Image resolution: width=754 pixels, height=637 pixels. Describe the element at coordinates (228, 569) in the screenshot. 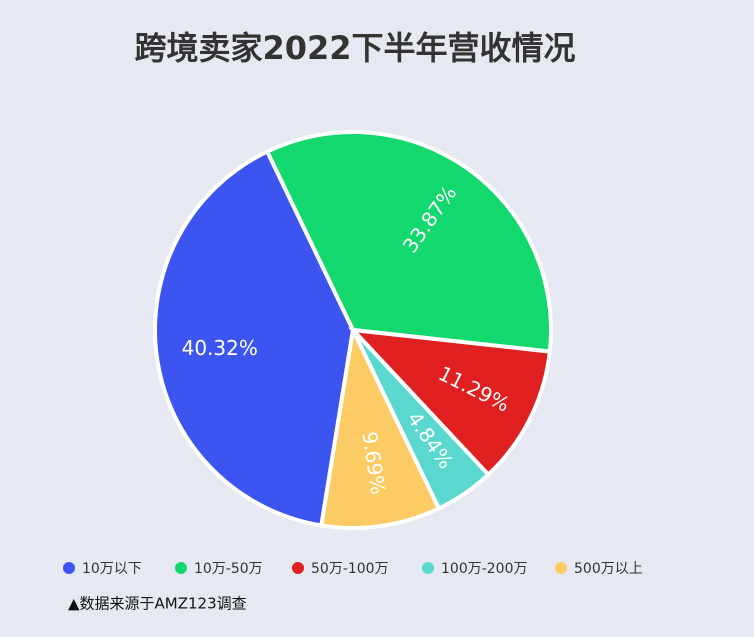

I see `legend-label: 10万-50万` at that location.